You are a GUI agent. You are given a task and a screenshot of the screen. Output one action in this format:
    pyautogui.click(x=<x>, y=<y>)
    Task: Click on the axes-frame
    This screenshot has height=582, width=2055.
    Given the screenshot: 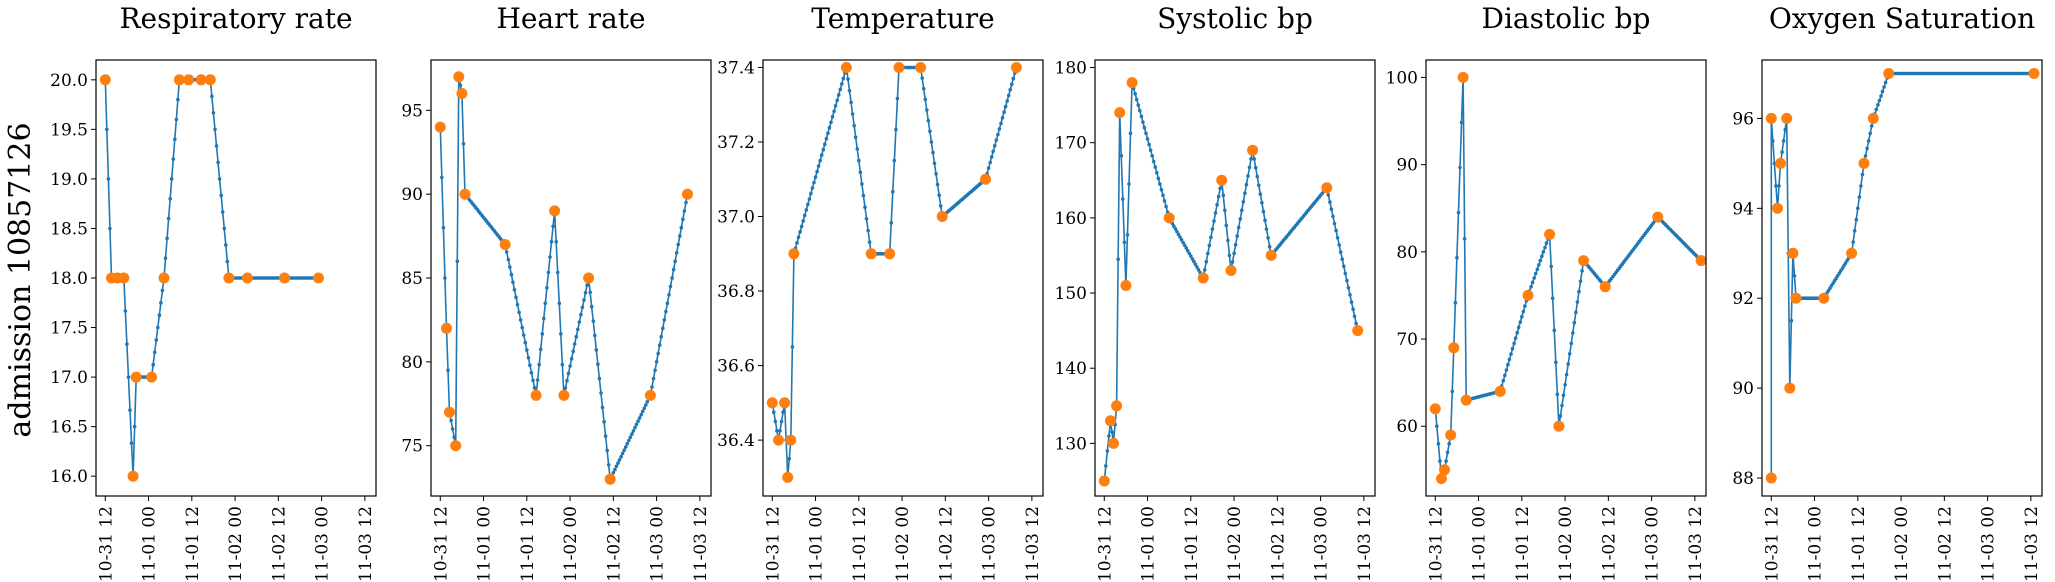 What is the action you would take?
    pyautogui.click(x=1902, y=278)
    